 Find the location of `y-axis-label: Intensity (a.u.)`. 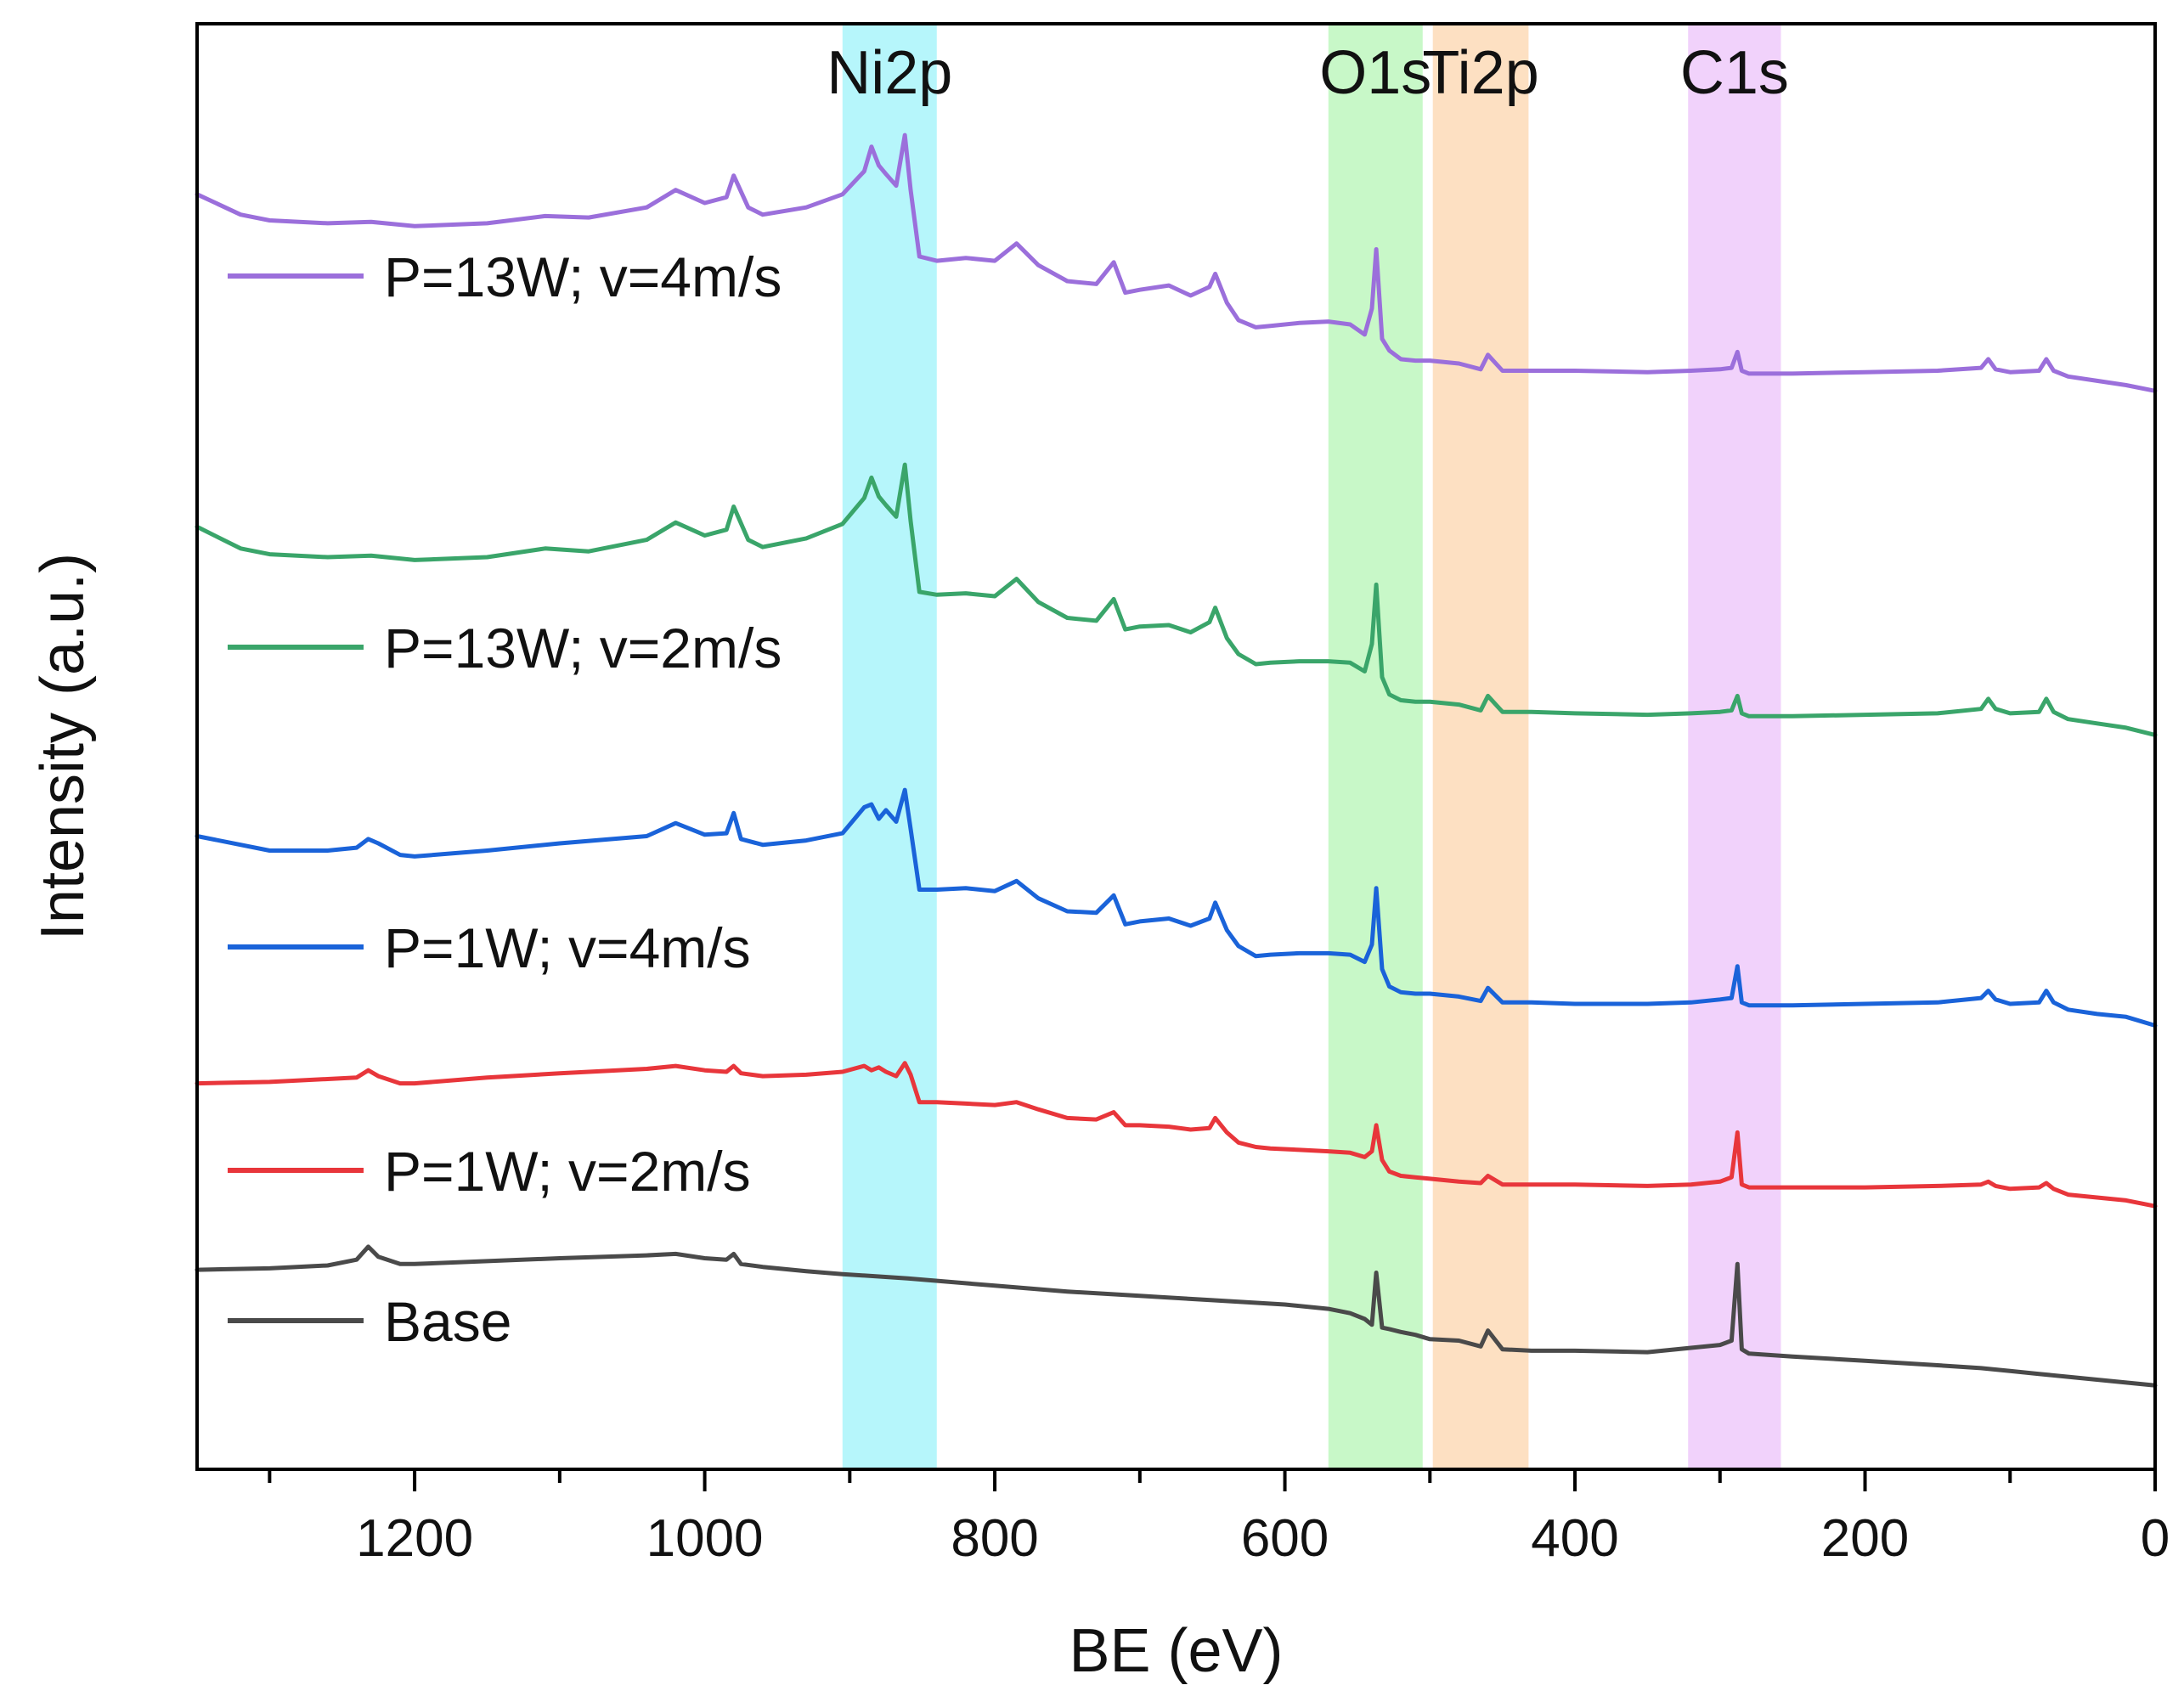

y-axis-label: Intensity (a.u.) is located at coordinates (63, 747).